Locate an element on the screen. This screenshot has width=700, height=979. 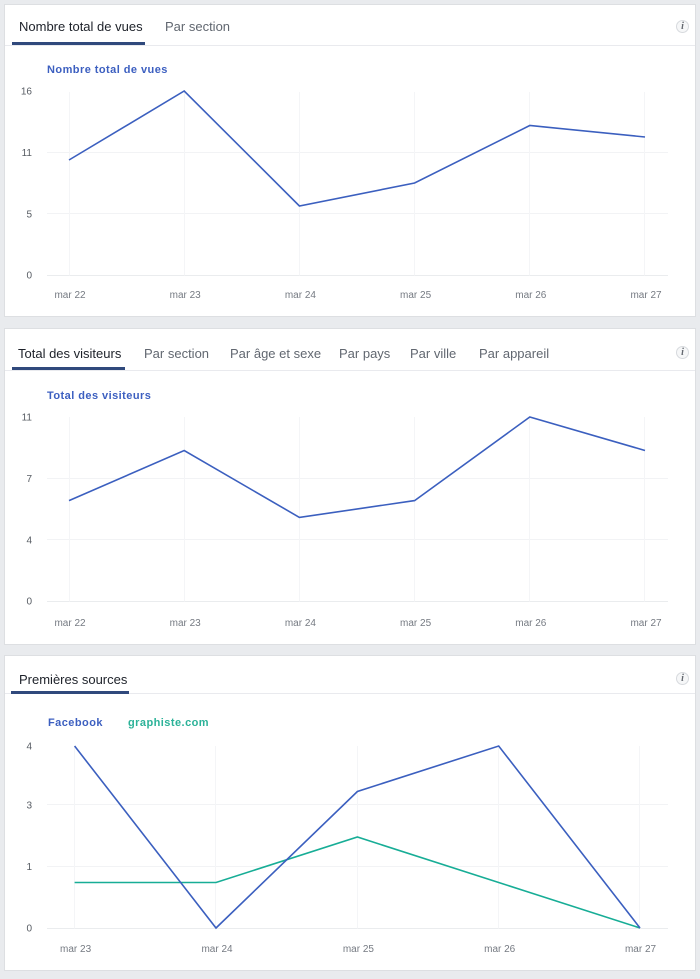
svg-text: 5 is located at coordinates (29, 214).